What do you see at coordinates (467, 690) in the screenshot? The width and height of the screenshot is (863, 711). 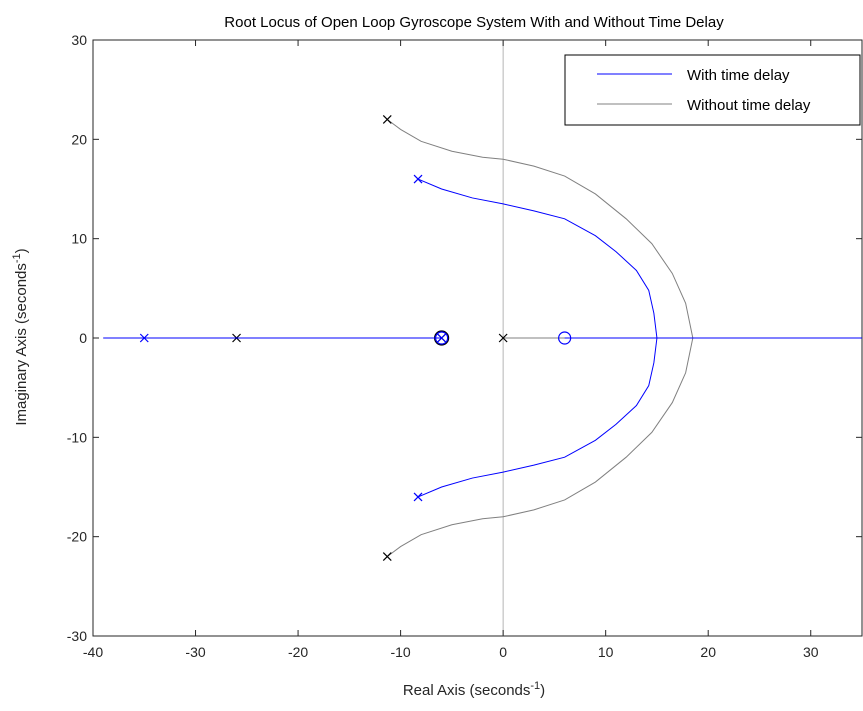 I see `x-axis-label-text: Real Axis (seconds` at bounding box center [467, 690].